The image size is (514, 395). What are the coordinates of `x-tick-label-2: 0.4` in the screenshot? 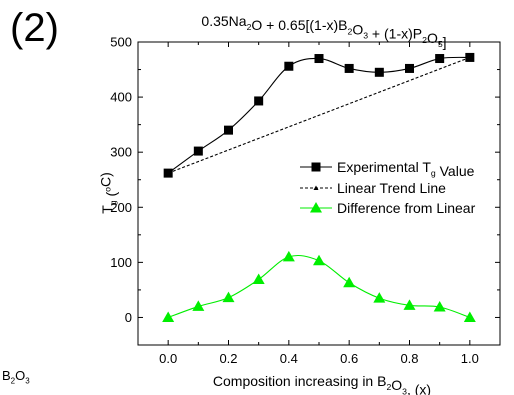 It's located at (289, 358).